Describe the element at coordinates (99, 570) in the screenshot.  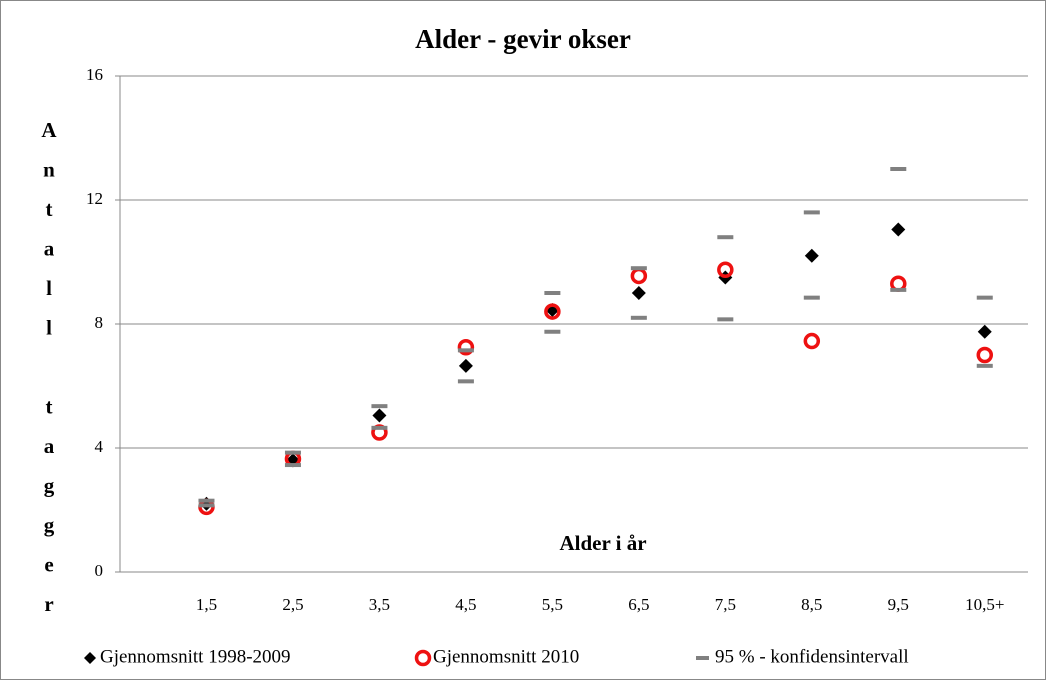
I see `y-tick-label: 0` at that location.